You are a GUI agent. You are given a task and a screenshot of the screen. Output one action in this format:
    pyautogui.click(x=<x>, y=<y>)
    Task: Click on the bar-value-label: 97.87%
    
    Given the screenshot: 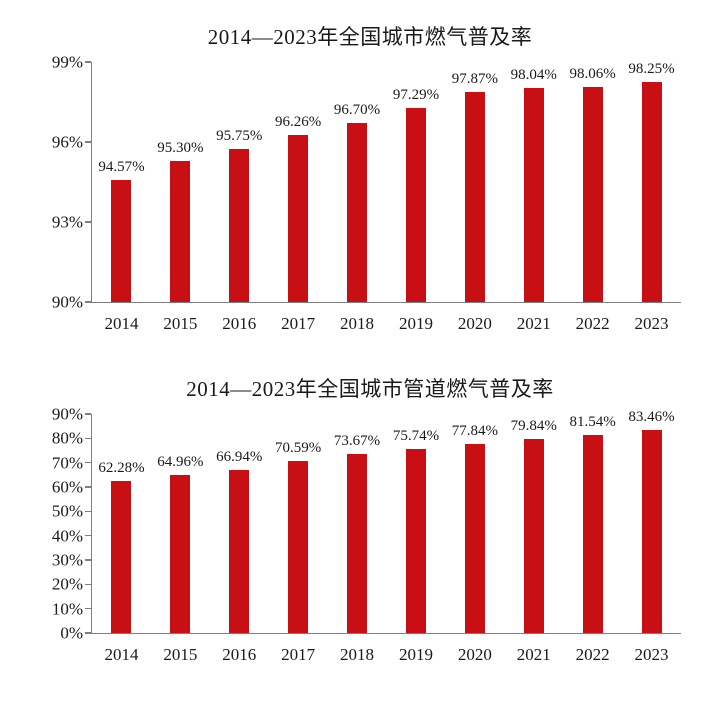 What is the action you would take?
    pyautogui.click(x=474, y=79)
    